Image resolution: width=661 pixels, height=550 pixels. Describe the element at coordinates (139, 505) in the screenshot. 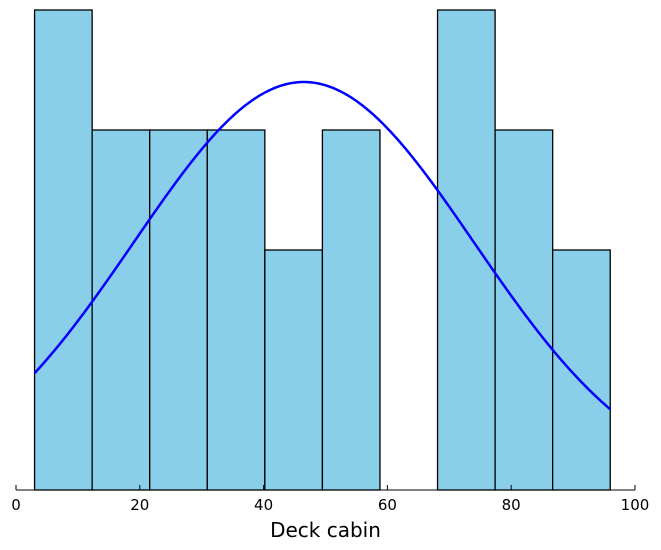

I see `x-tick-label: 20` at that location.